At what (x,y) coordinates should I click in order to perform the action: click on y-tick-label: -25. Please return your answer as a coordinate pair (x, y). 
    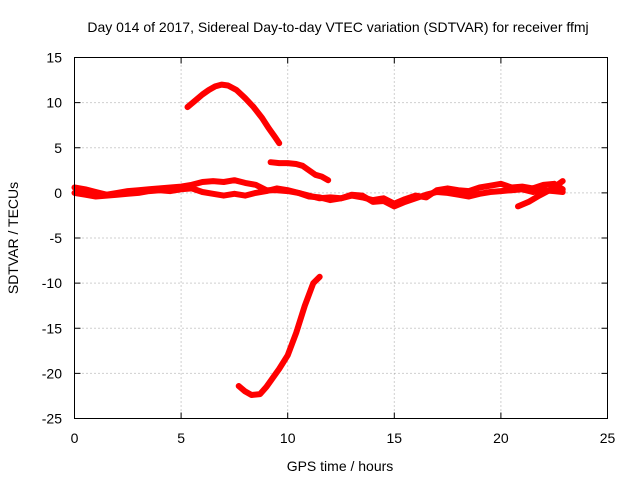
    Looking at the image, I should click on (52, 419).